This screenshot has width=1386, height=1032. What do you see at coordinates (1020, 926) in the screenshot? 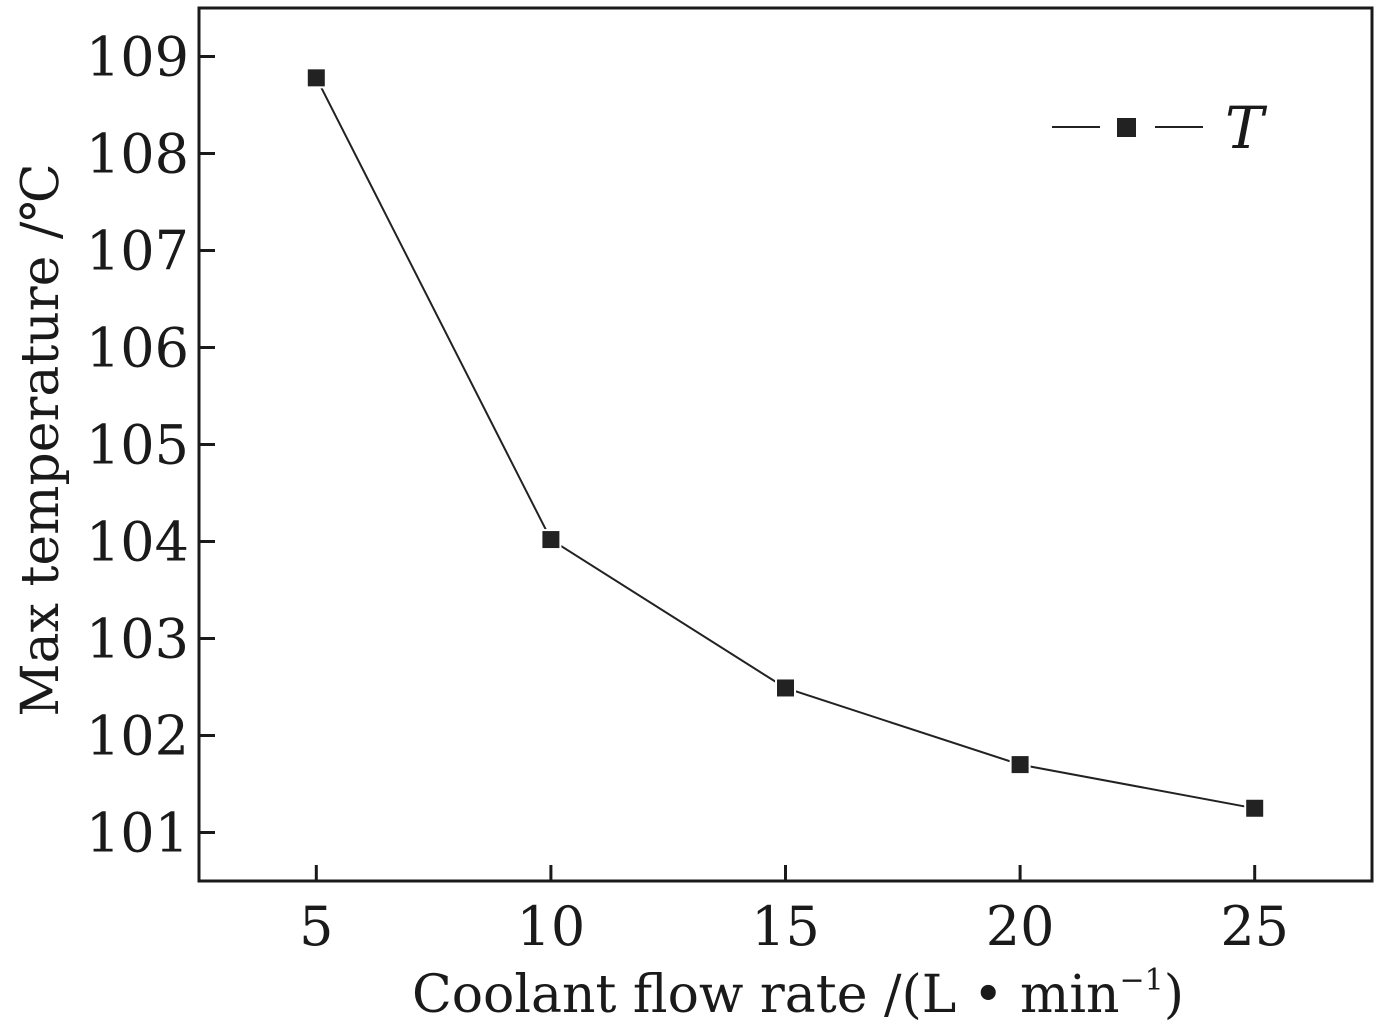
I see `x-tick-label: 20` at bounding box center [1020, 926].